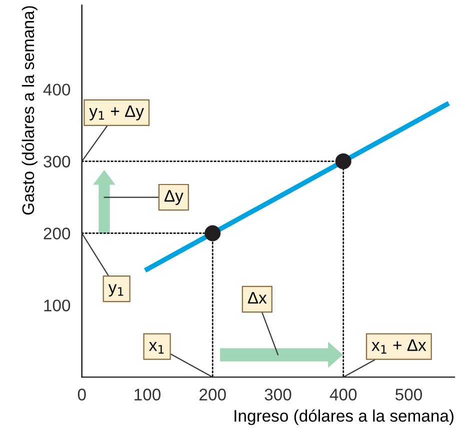 This screenshot has height=431, width=460. I want to click on x-tick-label: 200, so click(213, 394).